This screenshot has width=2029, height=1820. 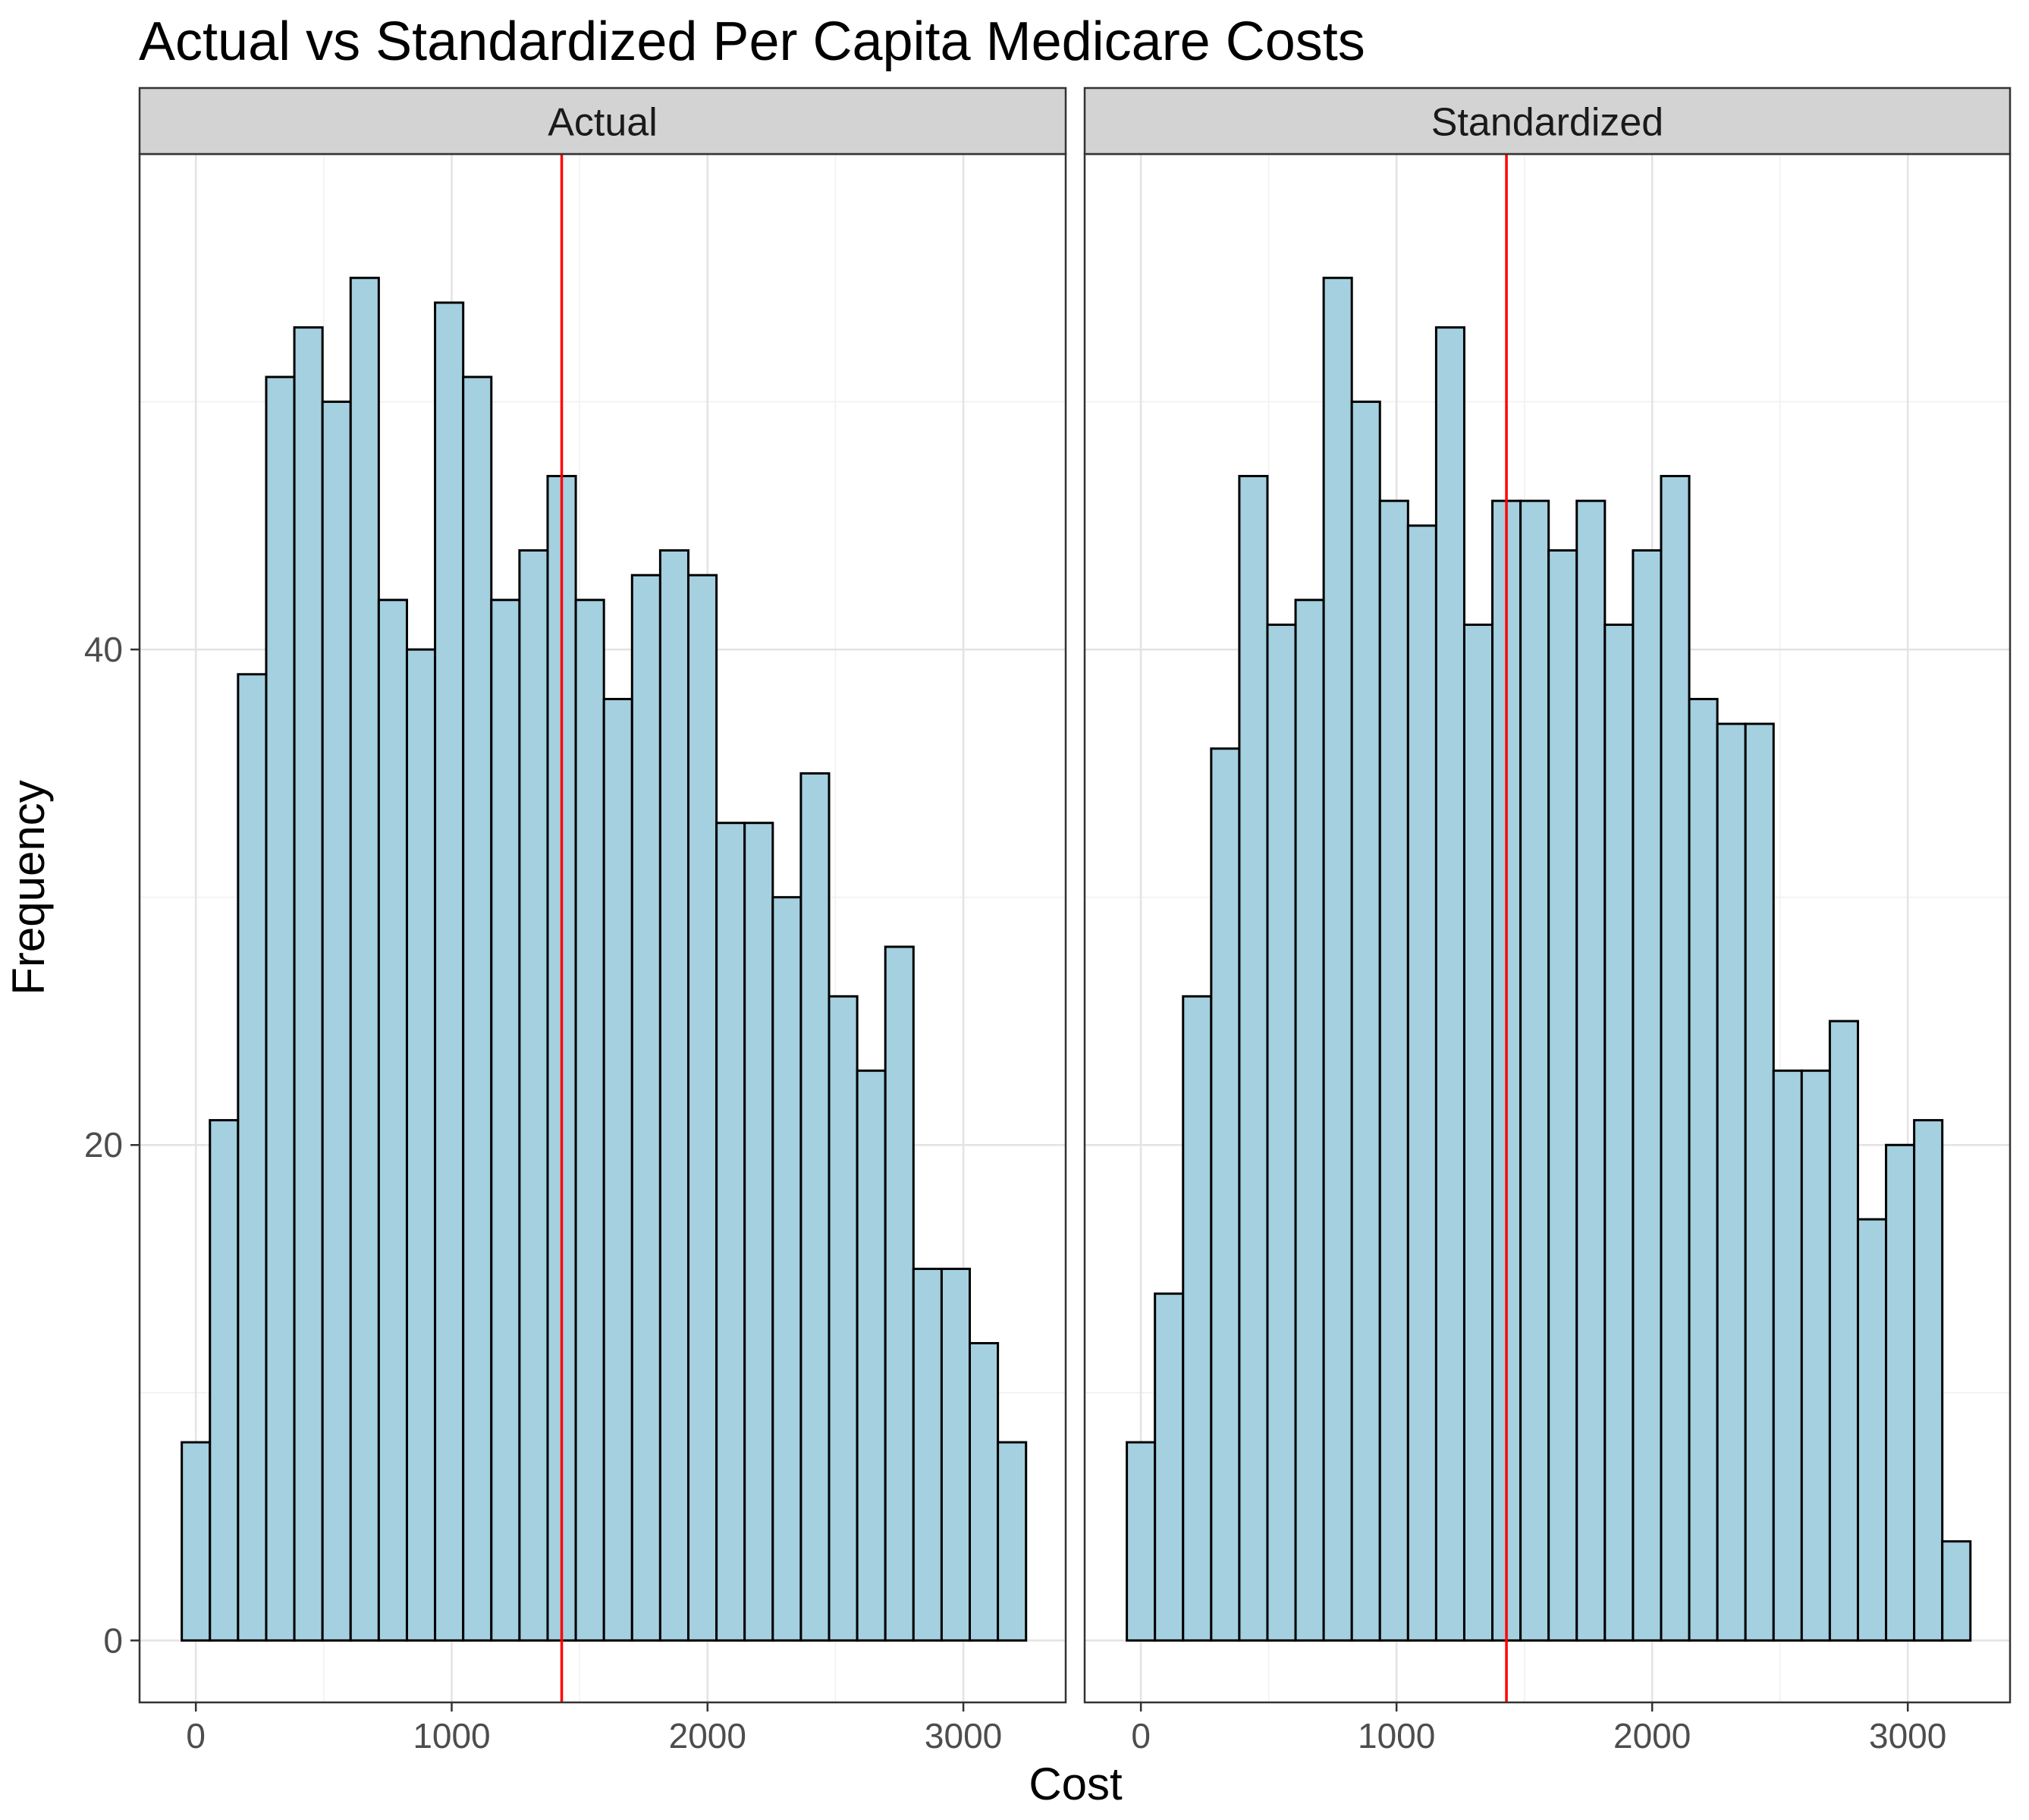 I want to click on y-tick-label: 0, so click(x=113, y=1640).